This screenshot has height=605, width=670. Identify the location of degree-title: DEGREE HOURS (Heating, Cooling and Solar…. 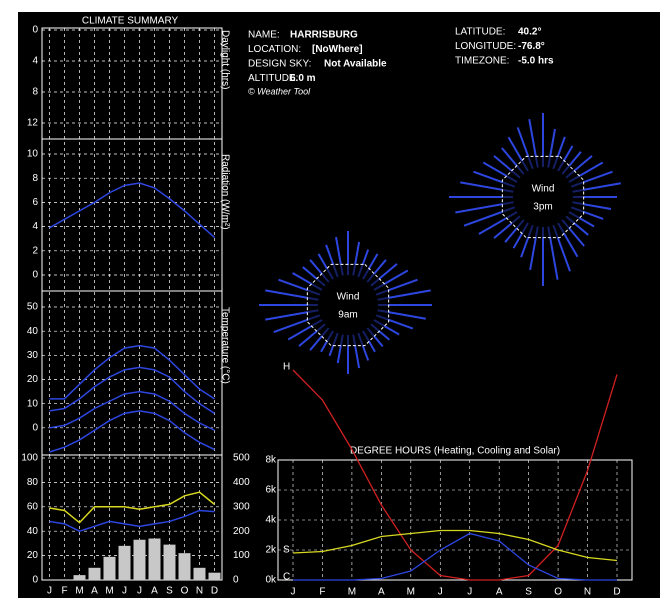
(455, 451).